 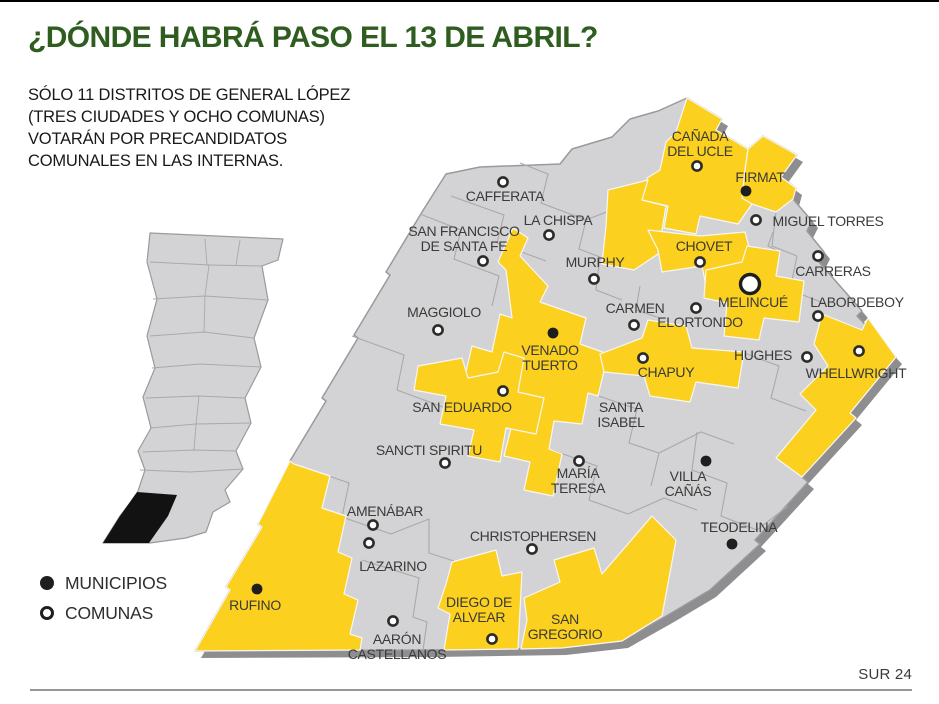 I want to click on comuna-marker-carreras, so click(x=818, y=256).